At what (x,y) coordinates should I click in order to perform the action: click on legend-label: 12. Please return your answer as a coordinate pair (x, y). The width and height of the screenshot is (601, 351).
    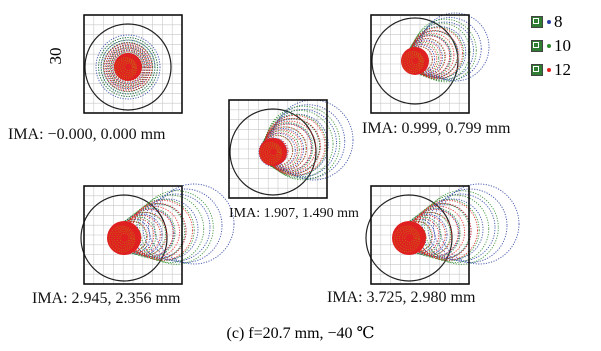
    Looking at the image, I should click on (562, 69).